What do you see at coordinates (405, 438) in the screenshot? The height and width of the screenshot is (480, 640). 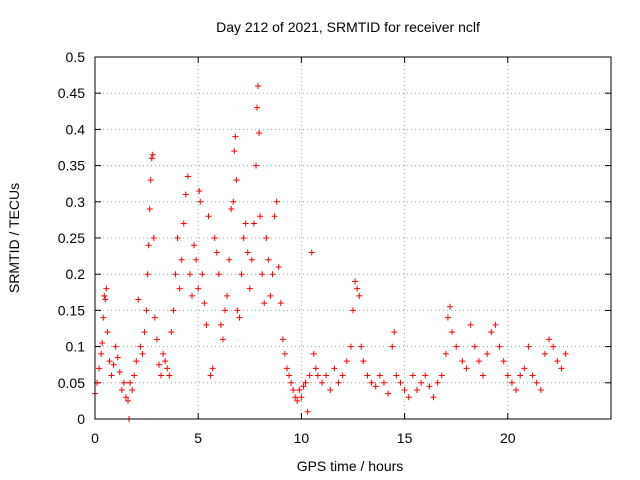 I see `x-tick-label: 15` at bounding box center [405, 438].